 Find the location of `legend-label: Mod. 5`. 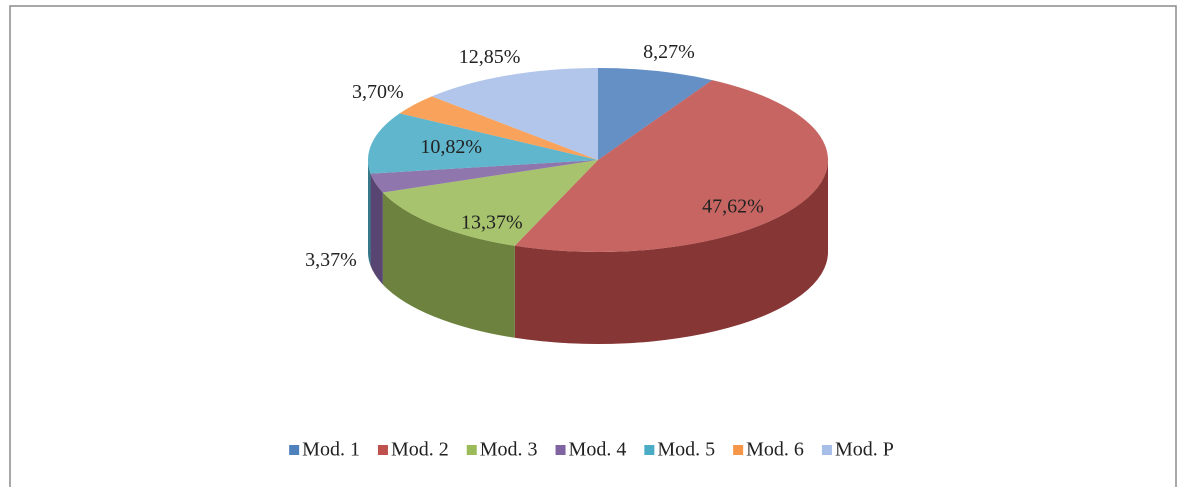

legend-label: Mod. 5 is located at coordinates (686, 450).